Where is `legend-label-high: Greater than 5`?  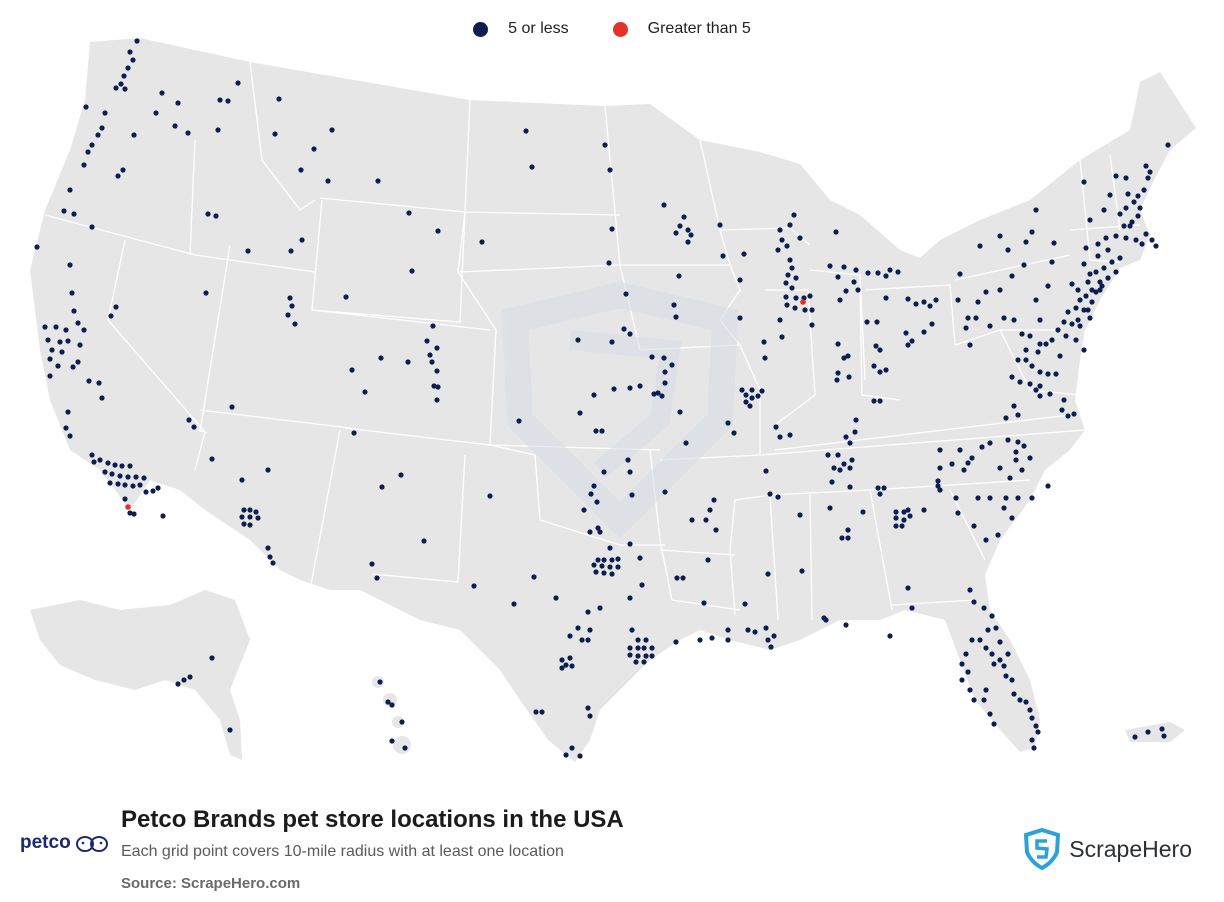 legend-label-high: Greater than 5 is located at coordinates (699, 28).